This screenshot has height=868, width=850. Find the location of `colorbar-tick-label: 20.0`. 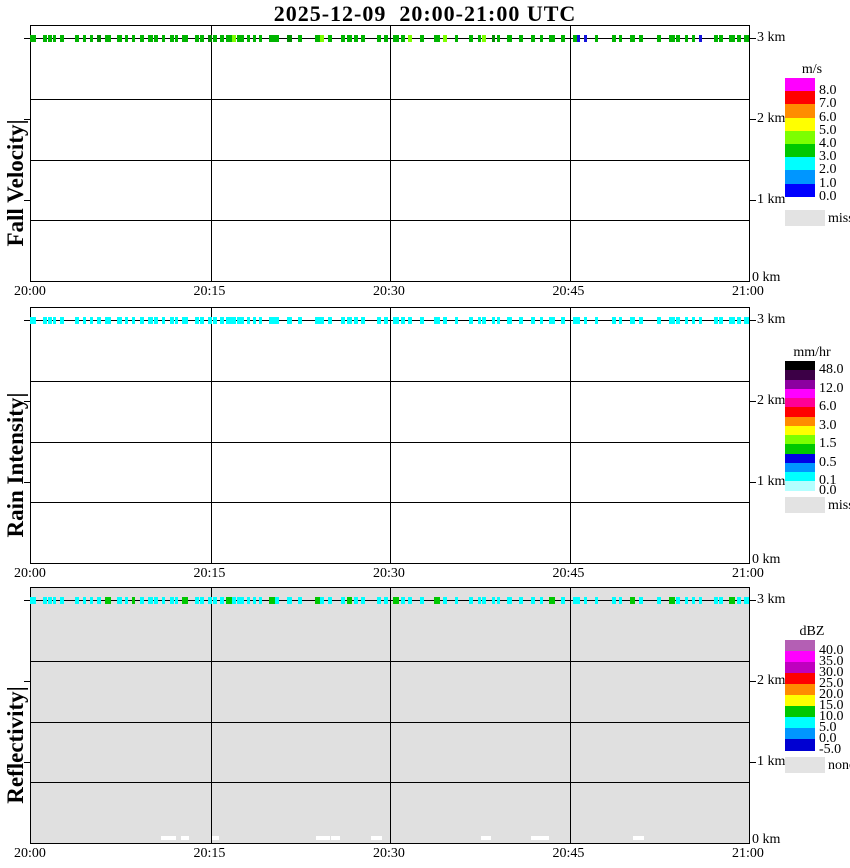

colorbar-tick-label: 20.0 is located at coordinates (831, 694).